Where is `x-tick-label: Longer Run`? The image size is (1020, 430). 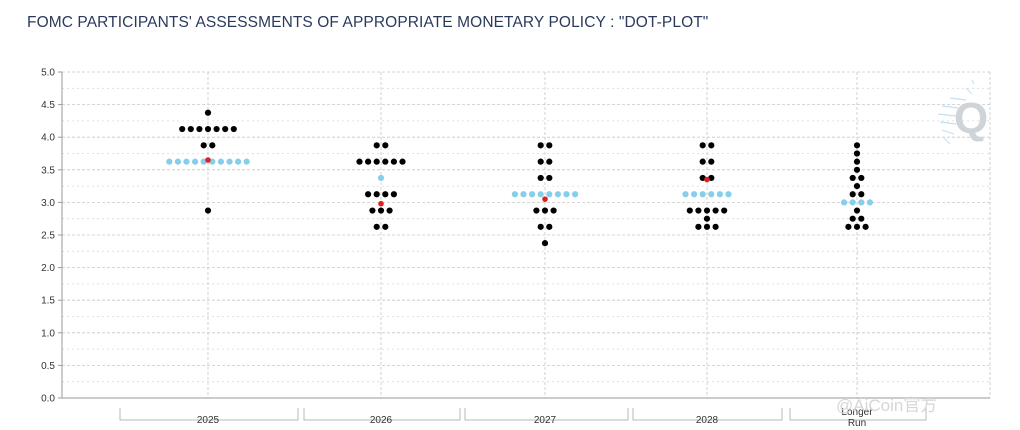
x-tick-label: Longer Run is located at coordinates (857, 418).